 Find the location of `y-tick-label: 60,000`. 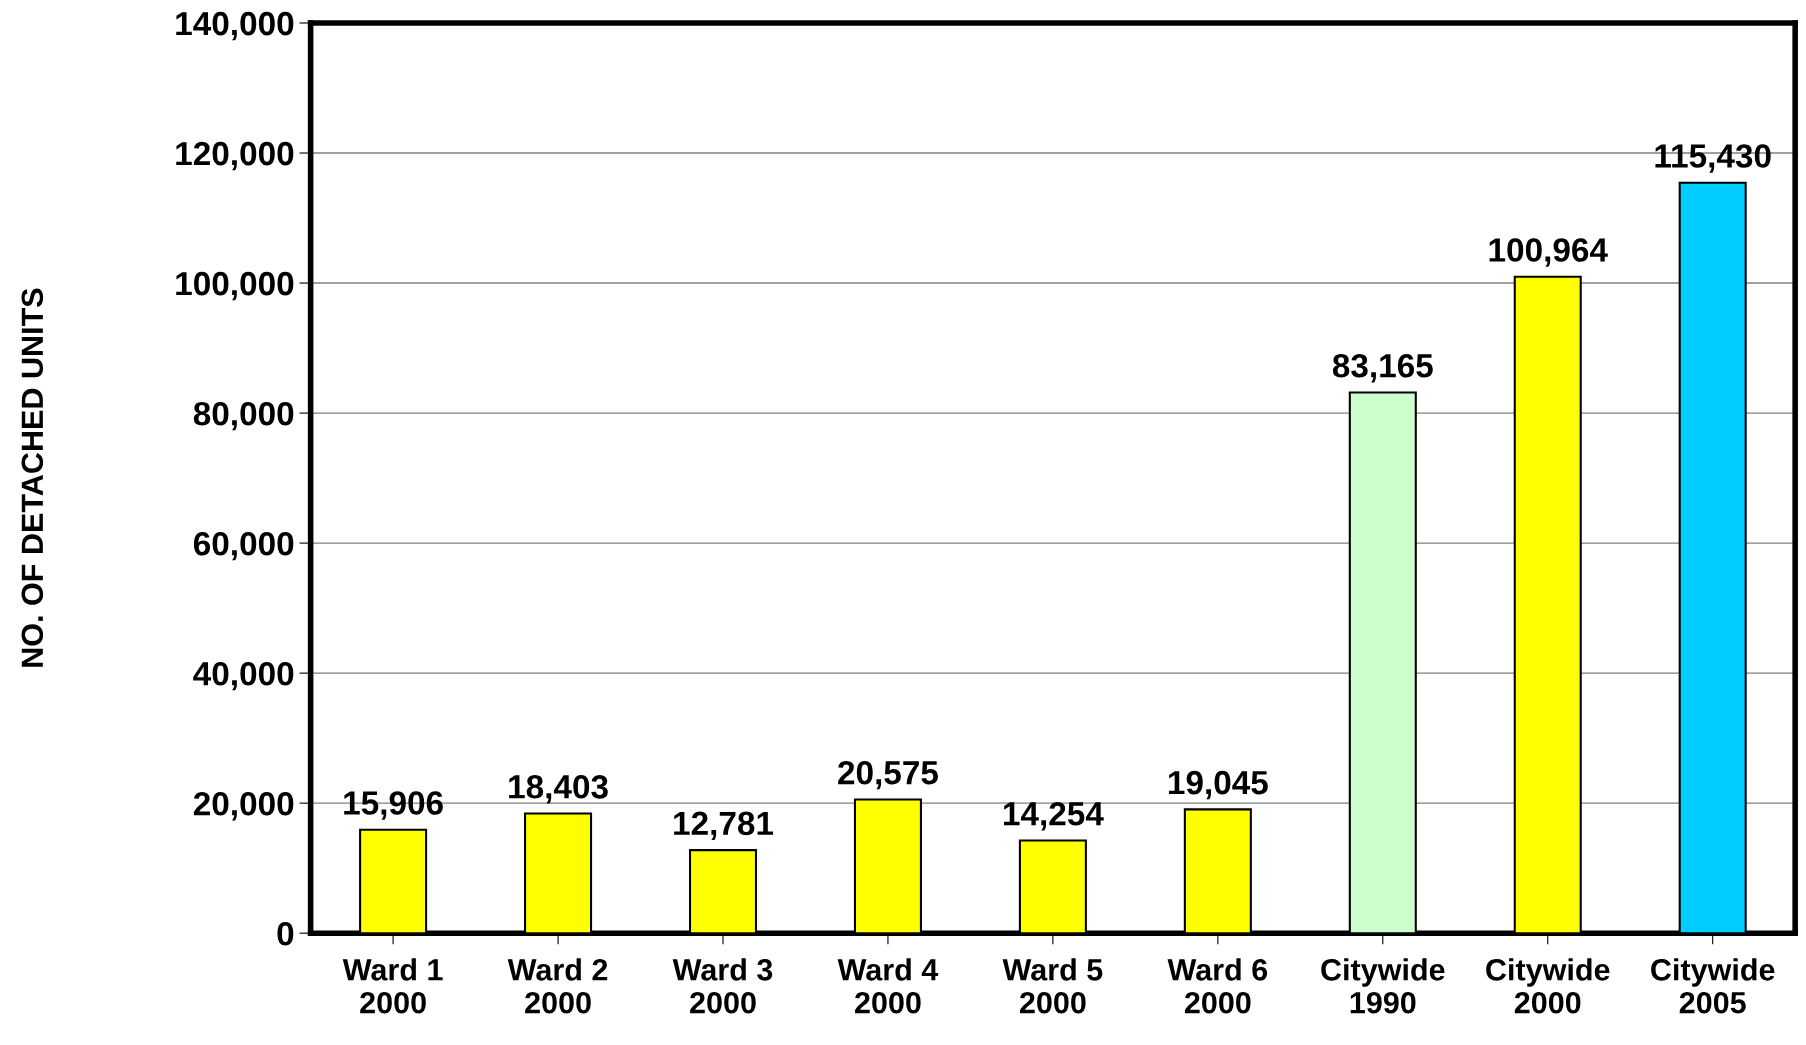

y-tick-label: 60,000 is located at coordinates (243, 546).